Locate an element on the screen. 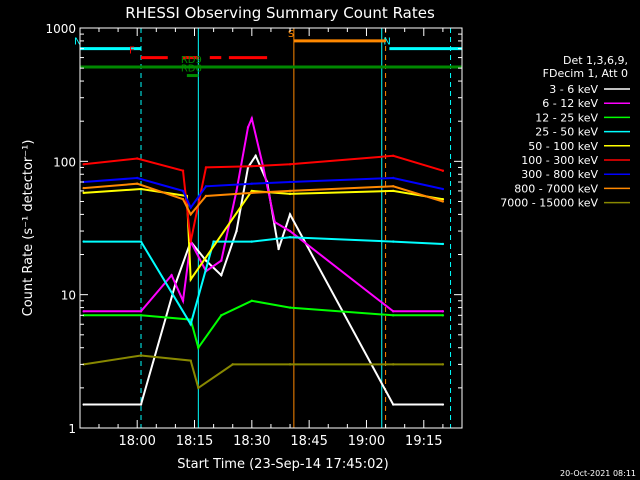 Image resolution: width=640 pixels, height=480 pixels. legend-label-2: 12 - 25 keV is located at coordinates (566, 117).